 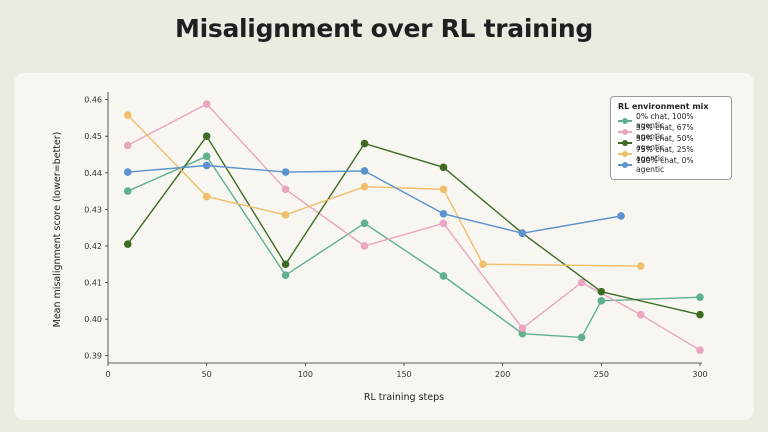 I want to click on legend-item: 0% chat, 100% agentic, so click(x=671, y=121).